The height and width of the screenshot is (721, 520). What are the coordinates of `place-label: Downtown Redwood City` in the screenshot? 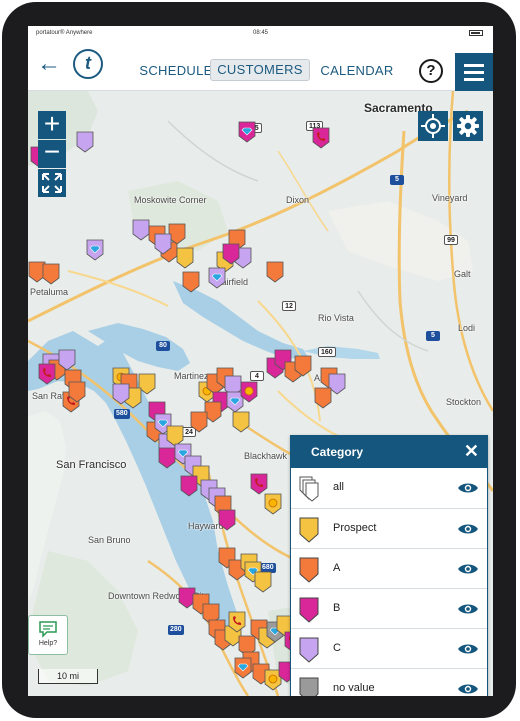 It's located at (158, 596).